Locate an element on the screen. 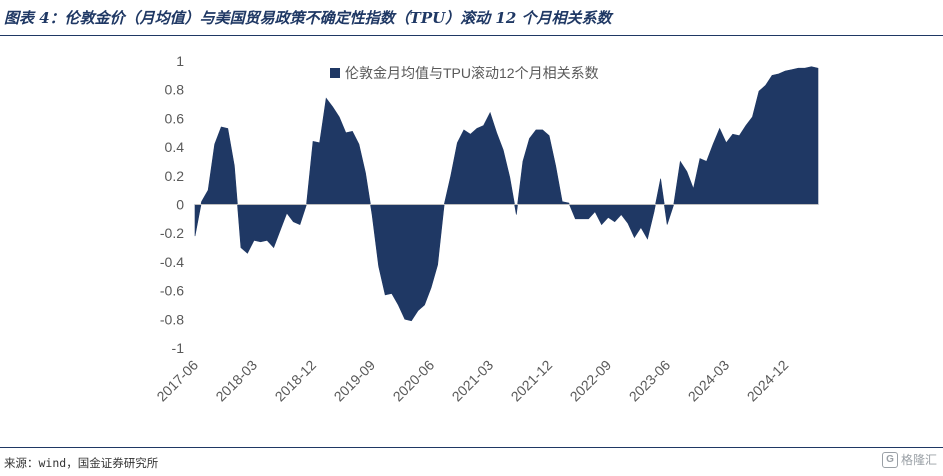 The height and width of the screenshot is (476, 943). x-tick-label: 2017-06 is located at coordinates (177, 381).